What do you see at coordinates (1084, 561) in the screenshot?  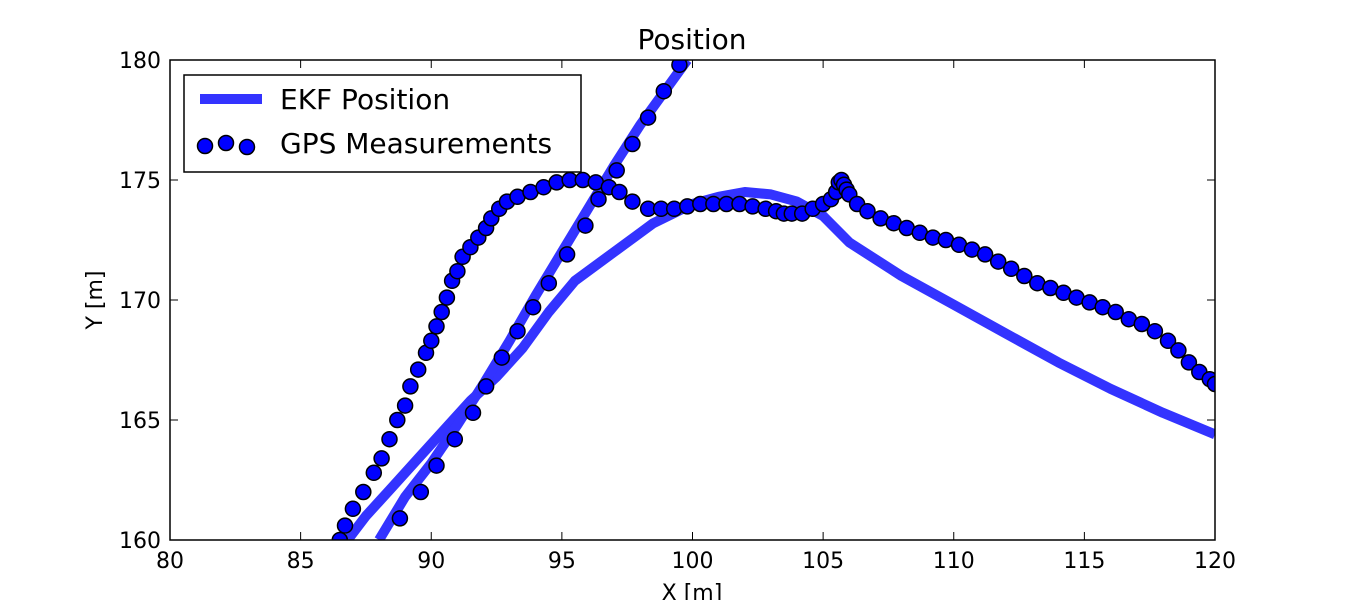 I see `x-tick-label: 115` at bounding box center [1084, 561].